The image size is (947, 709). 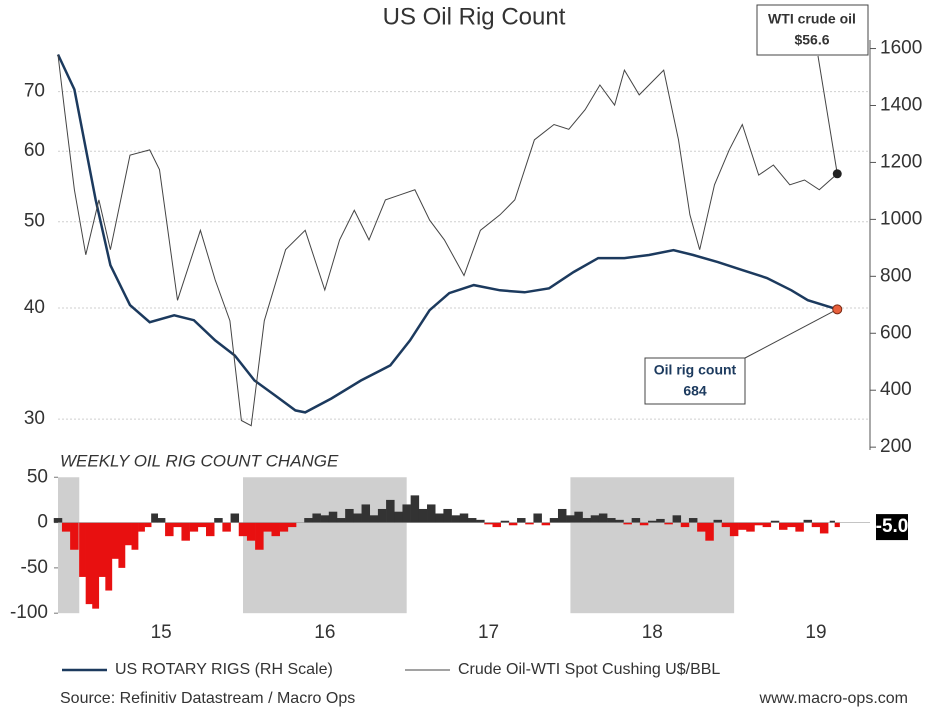 What do you see at coordinates (324, 632) in the screenshot?
I see `x-tick-label: 16` at bounding box center [324, 632].